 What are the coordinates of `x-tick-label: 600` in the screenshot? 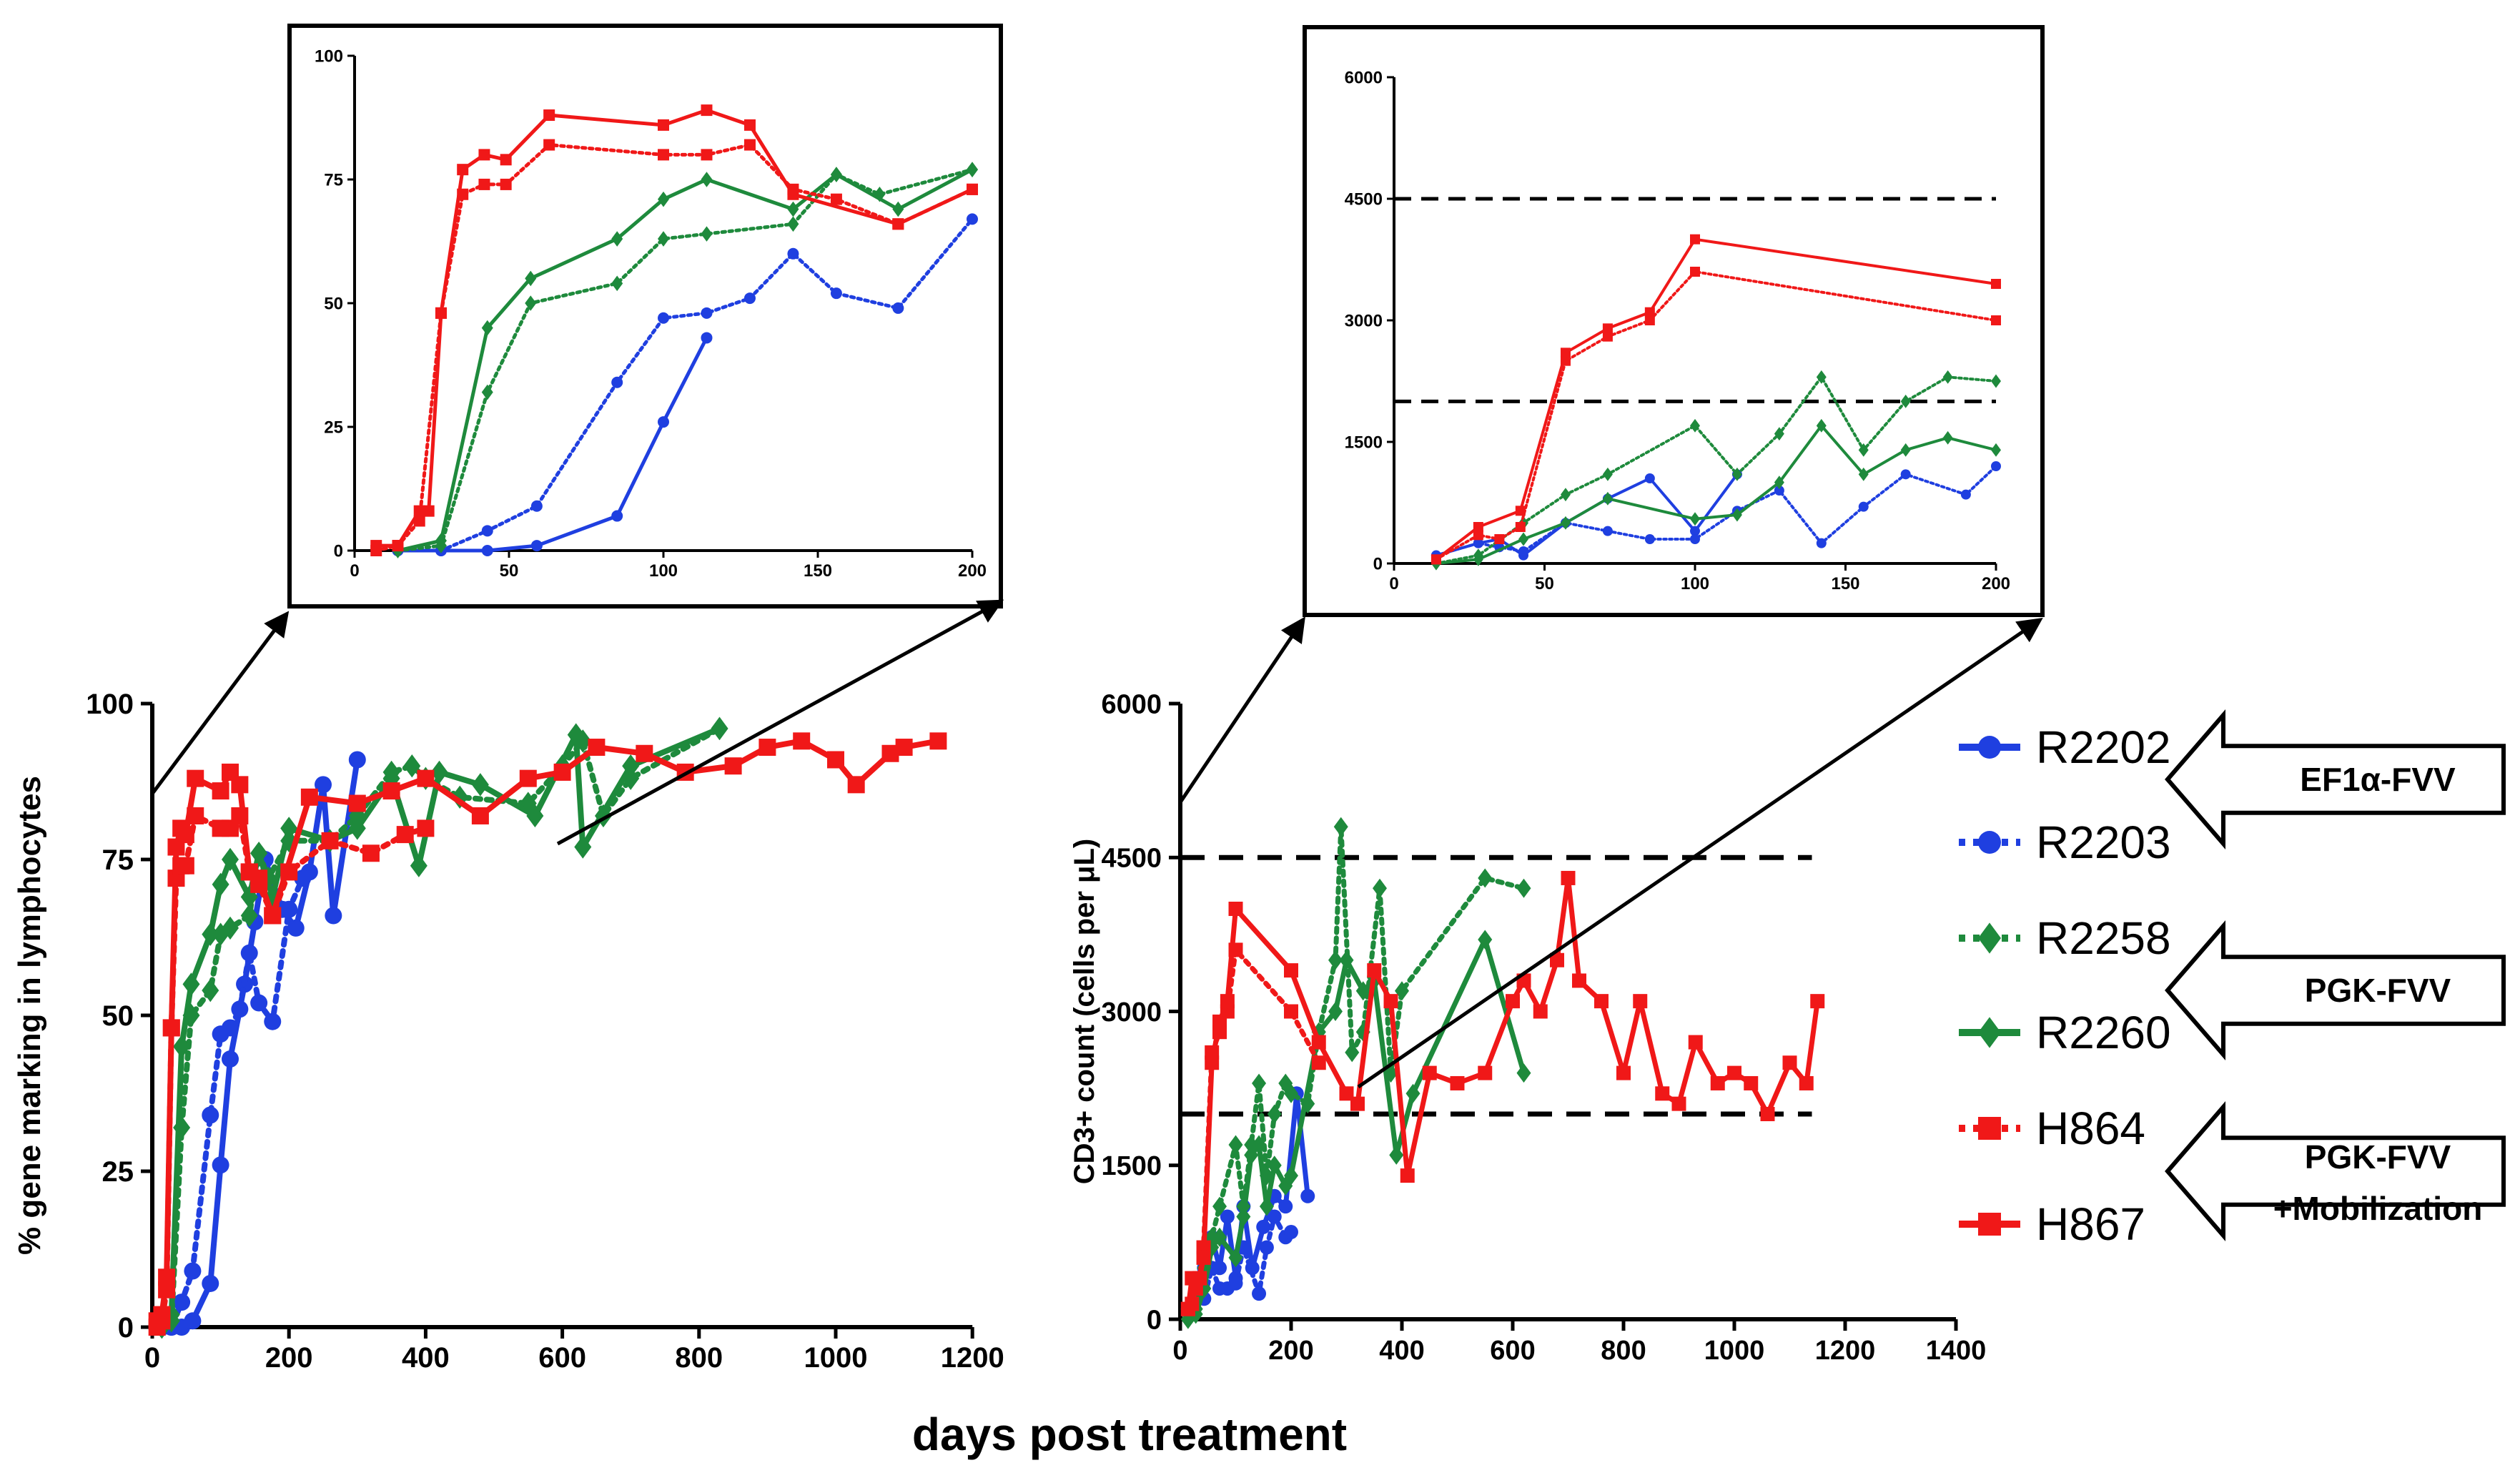 It's located at (562, 1358).